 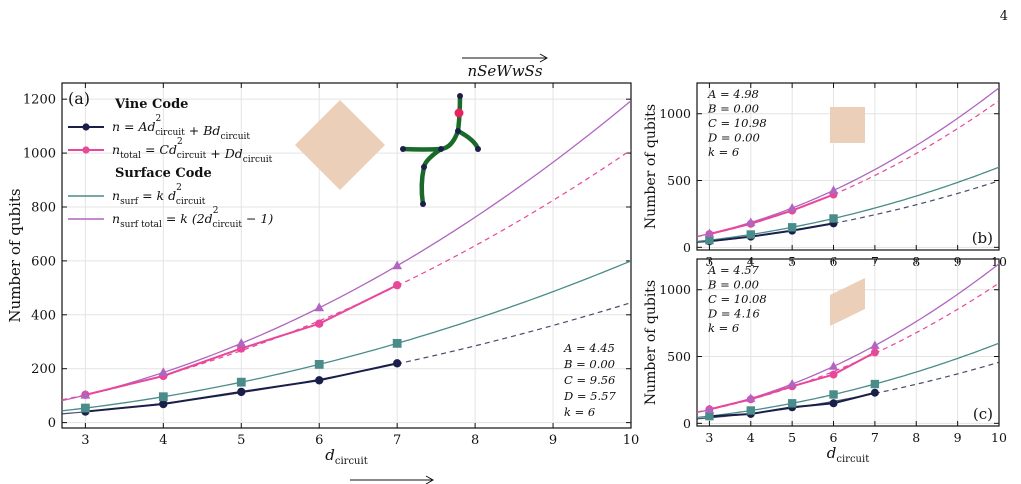 I want to click on y-tick-label: 200, so click(x=43, y=369).